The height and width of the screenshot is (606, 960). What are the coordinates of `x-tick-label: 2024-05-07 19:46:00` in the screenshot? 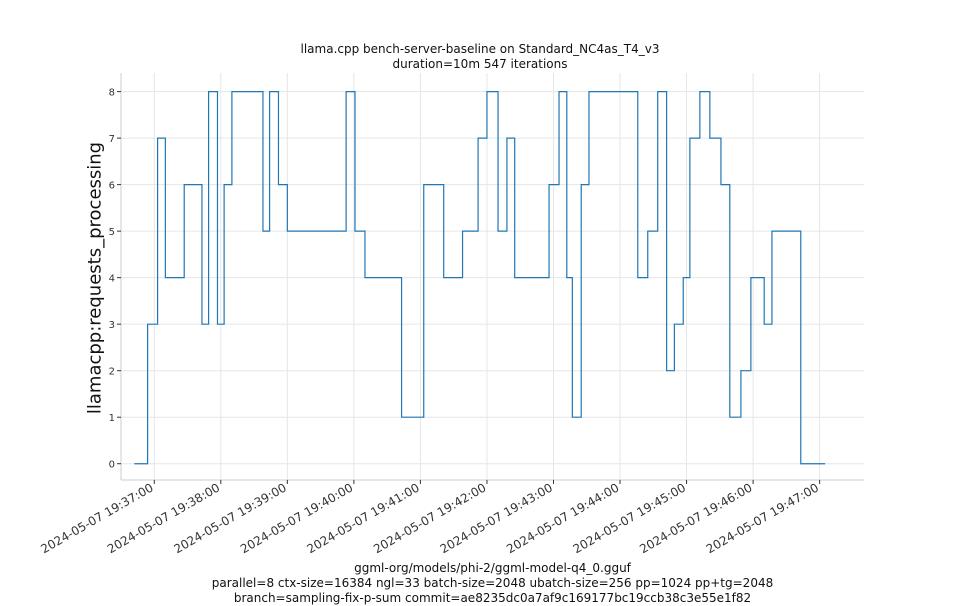 It's located at (695, 518).